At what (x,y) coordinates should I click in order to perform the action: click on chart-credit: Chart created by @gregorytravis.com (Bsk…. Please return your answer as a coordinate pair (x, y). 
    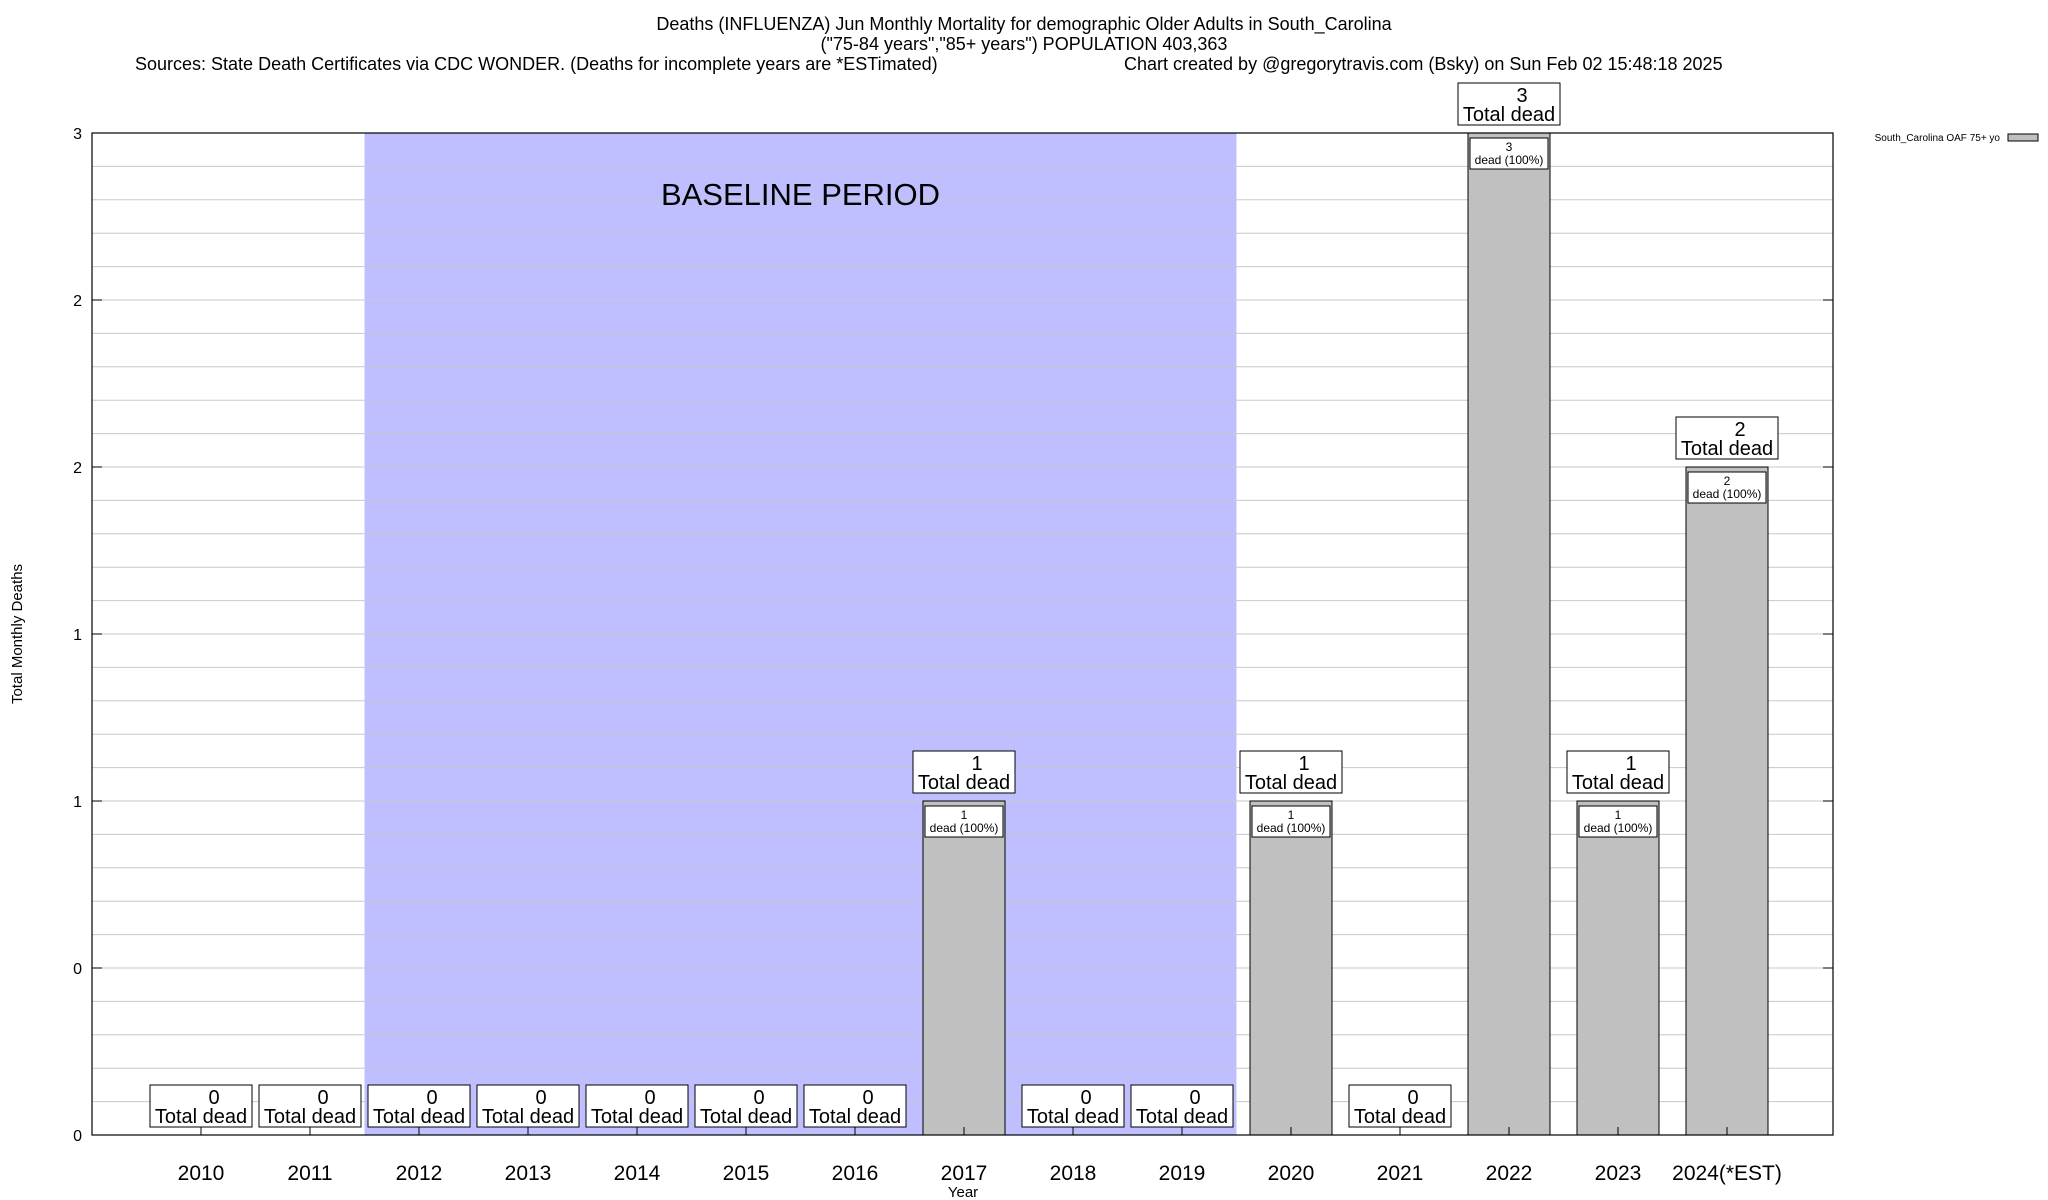
    Looking at the image, I should click on (1423, 64).